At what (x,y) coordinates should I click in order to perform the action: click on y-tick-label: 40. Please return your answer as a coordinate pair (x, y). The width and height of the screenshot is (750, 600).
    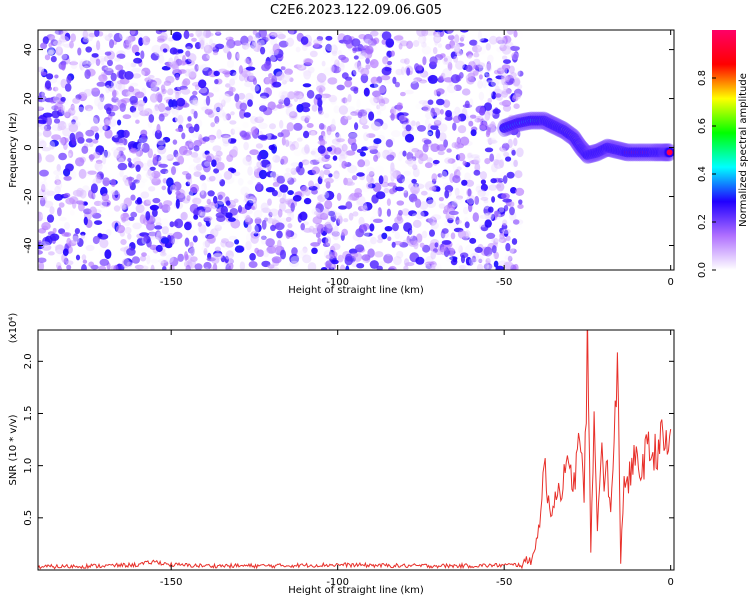
    Looking at the image, I should click on (28, 49).